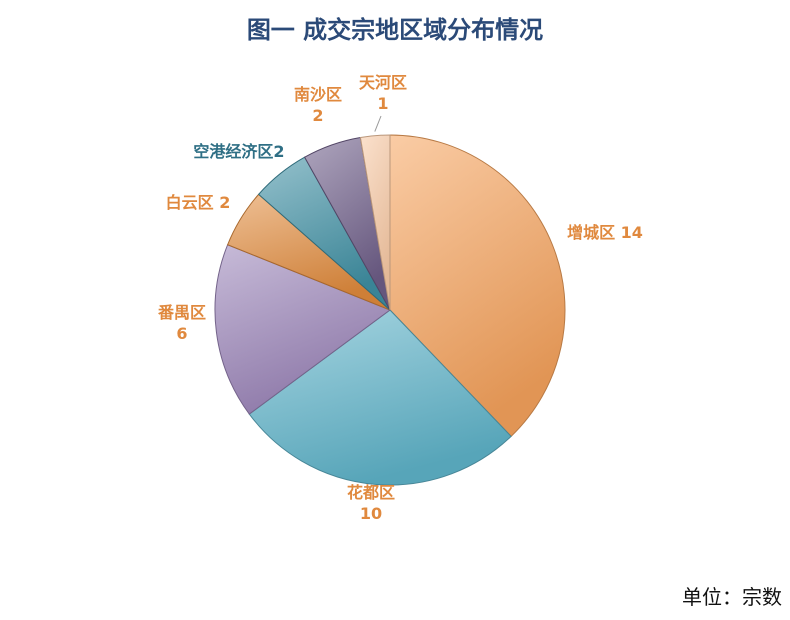  What do you see at coordinates (198, 202) in the screenshot?
I see `slice-label-3: 白云区 2` at bounding box center [198, 202].